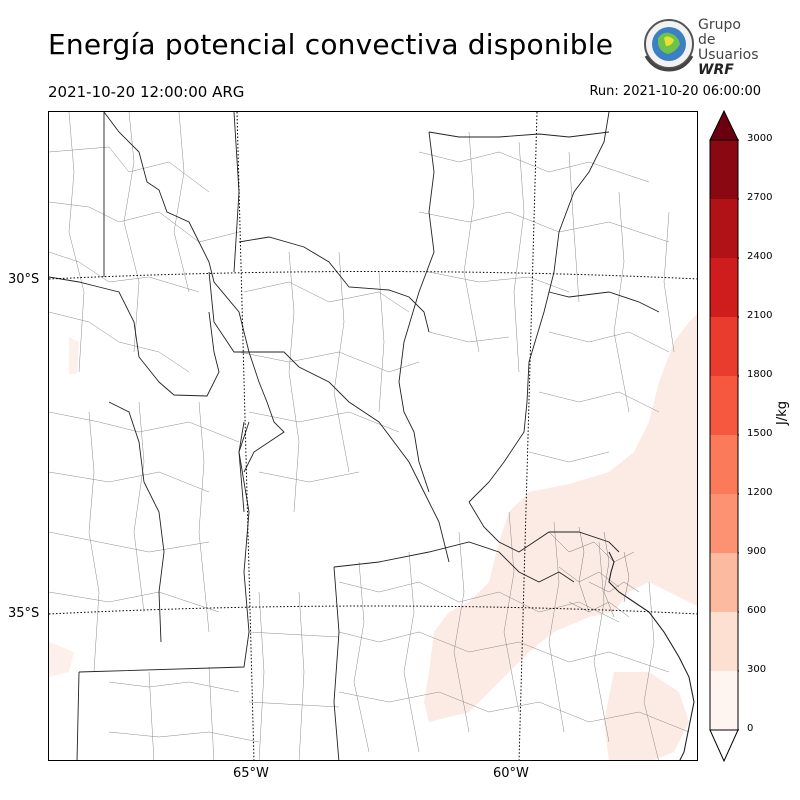 The image size is (800, 800). Describe the element at coordinates (757, 551) in the screenshot. I see `colorbar-tick-label: 900` at that location.